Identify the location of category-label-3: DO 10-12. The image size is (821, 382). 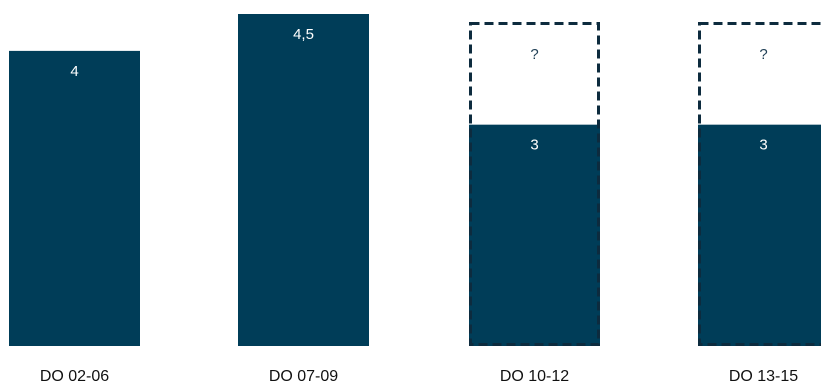
(534, 375).